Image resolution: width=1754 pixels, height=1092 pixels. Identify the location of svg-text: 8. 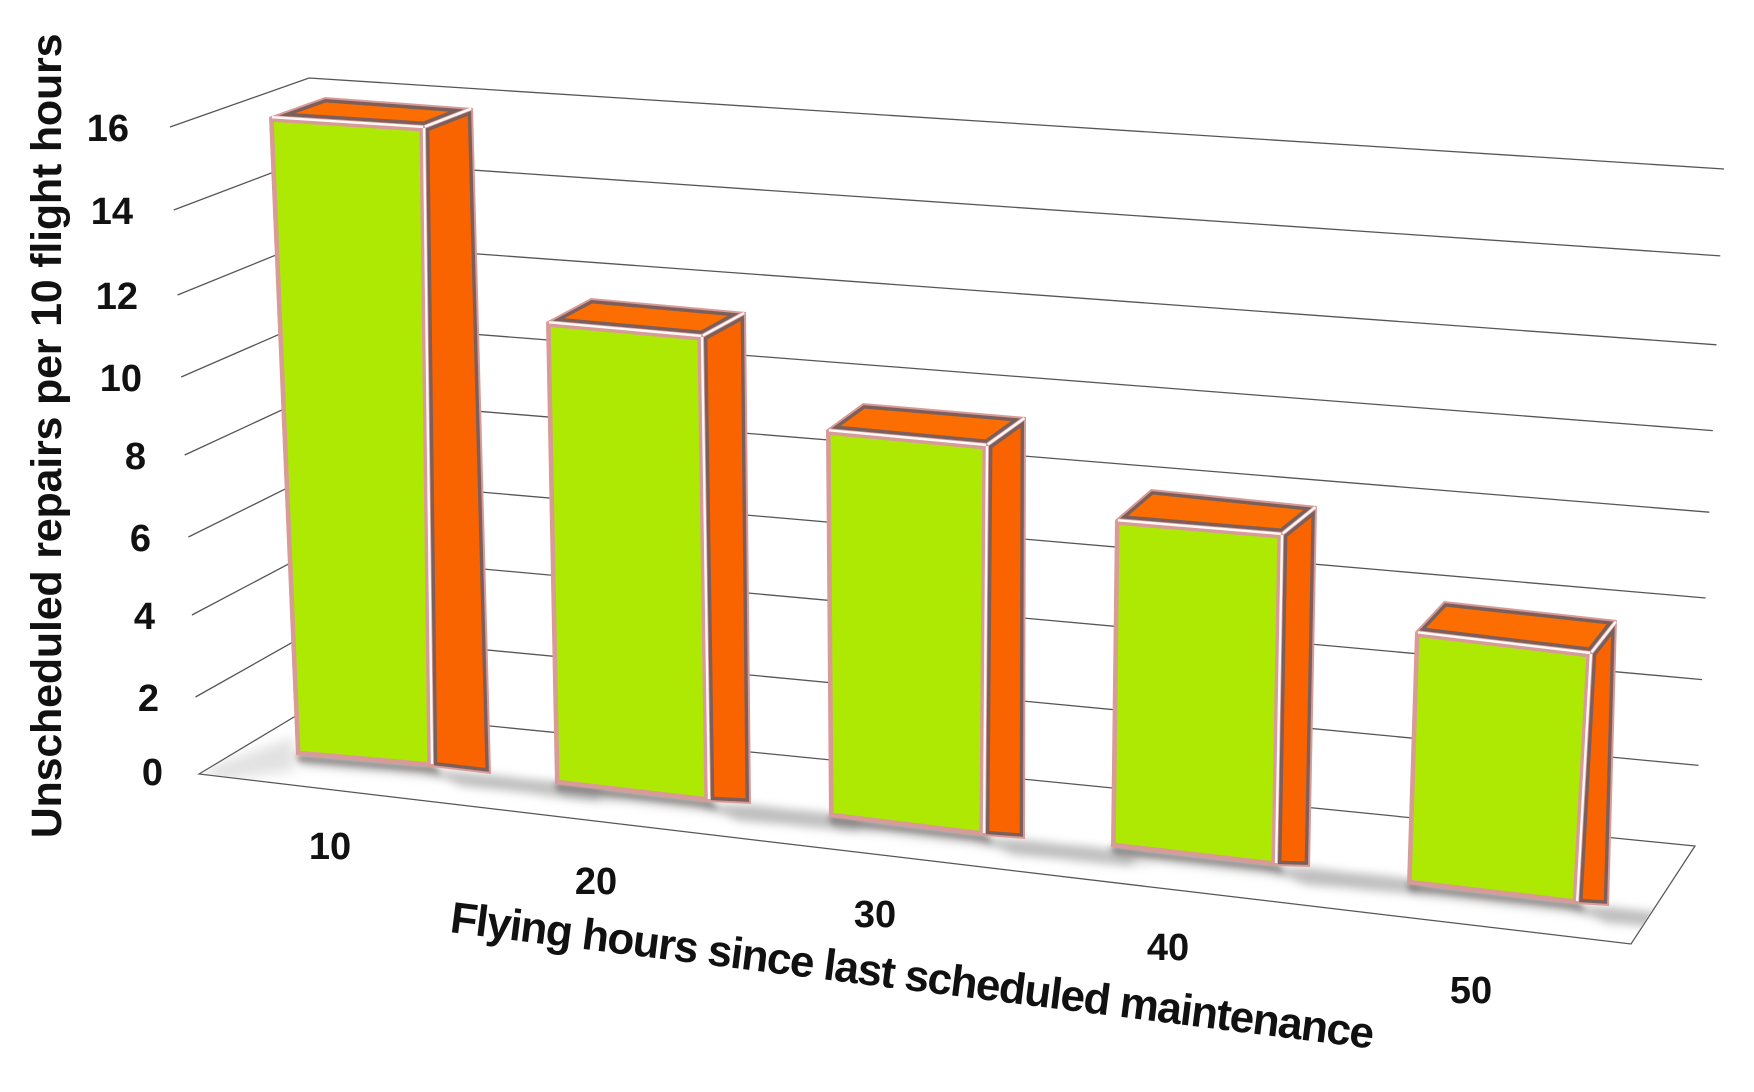
(135, 457).